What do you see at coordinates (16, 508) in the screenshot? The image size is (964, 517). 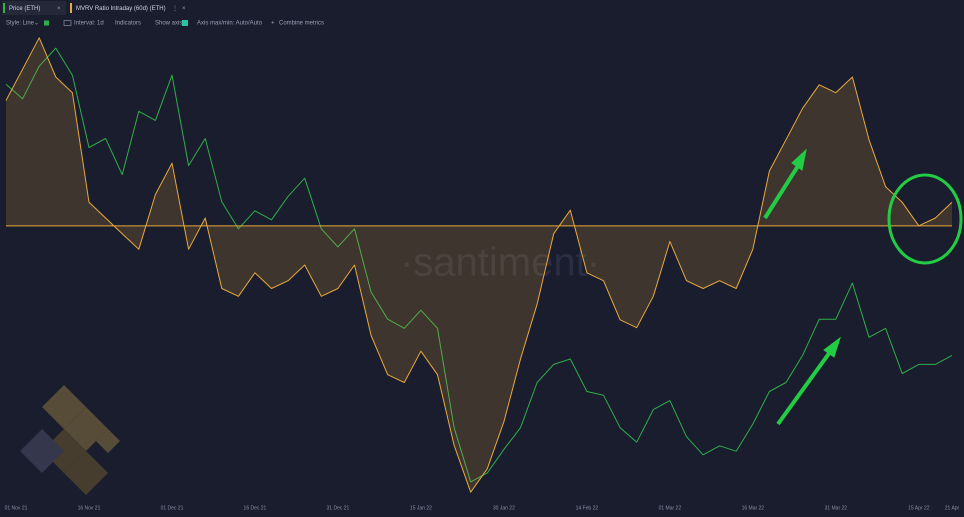 I see `x-tick-label: 01 Nov 21` at bounding box center [16, 508].